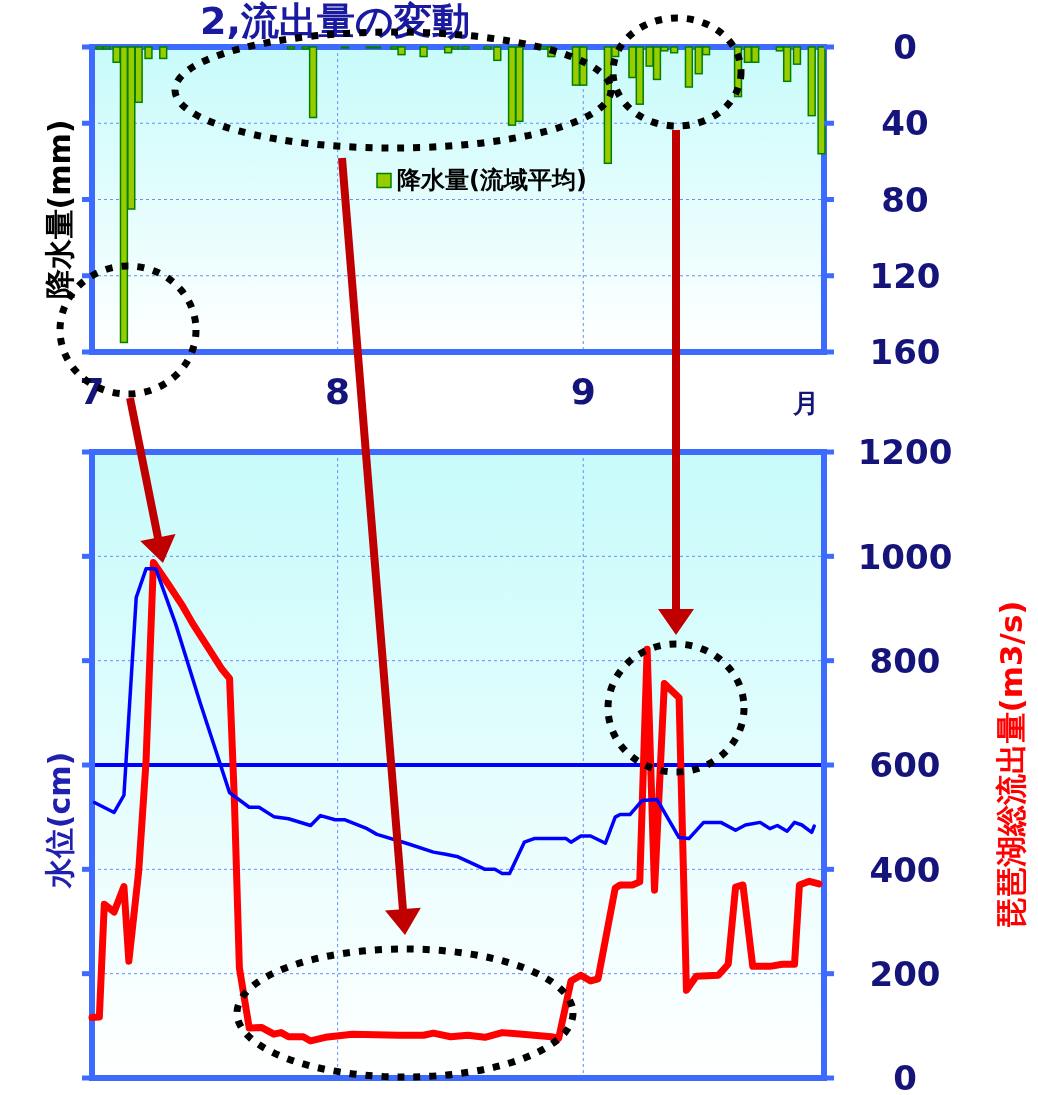 This screenshot has width=1038, height=1095. What do you see at coordinates (905, 452) in the screenshot?
I see `y-tick-label: 1200` at bounding box center [905, 452].